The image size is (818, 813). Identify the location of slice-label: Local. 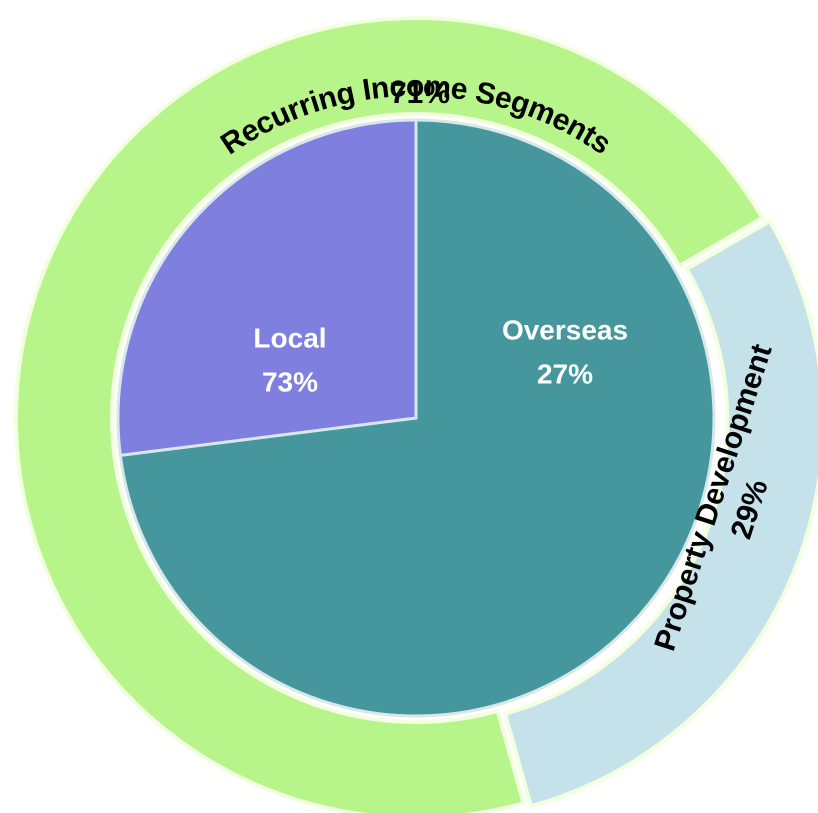
(289, 337).